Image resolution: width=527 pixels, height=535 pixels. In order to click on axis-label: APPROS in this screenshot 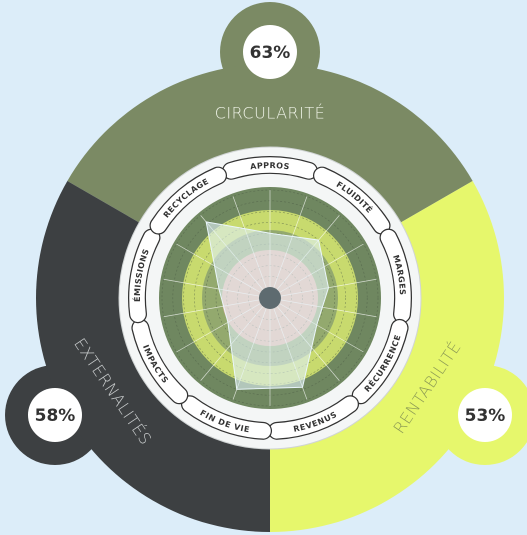, I will do `click(270, 166)`.